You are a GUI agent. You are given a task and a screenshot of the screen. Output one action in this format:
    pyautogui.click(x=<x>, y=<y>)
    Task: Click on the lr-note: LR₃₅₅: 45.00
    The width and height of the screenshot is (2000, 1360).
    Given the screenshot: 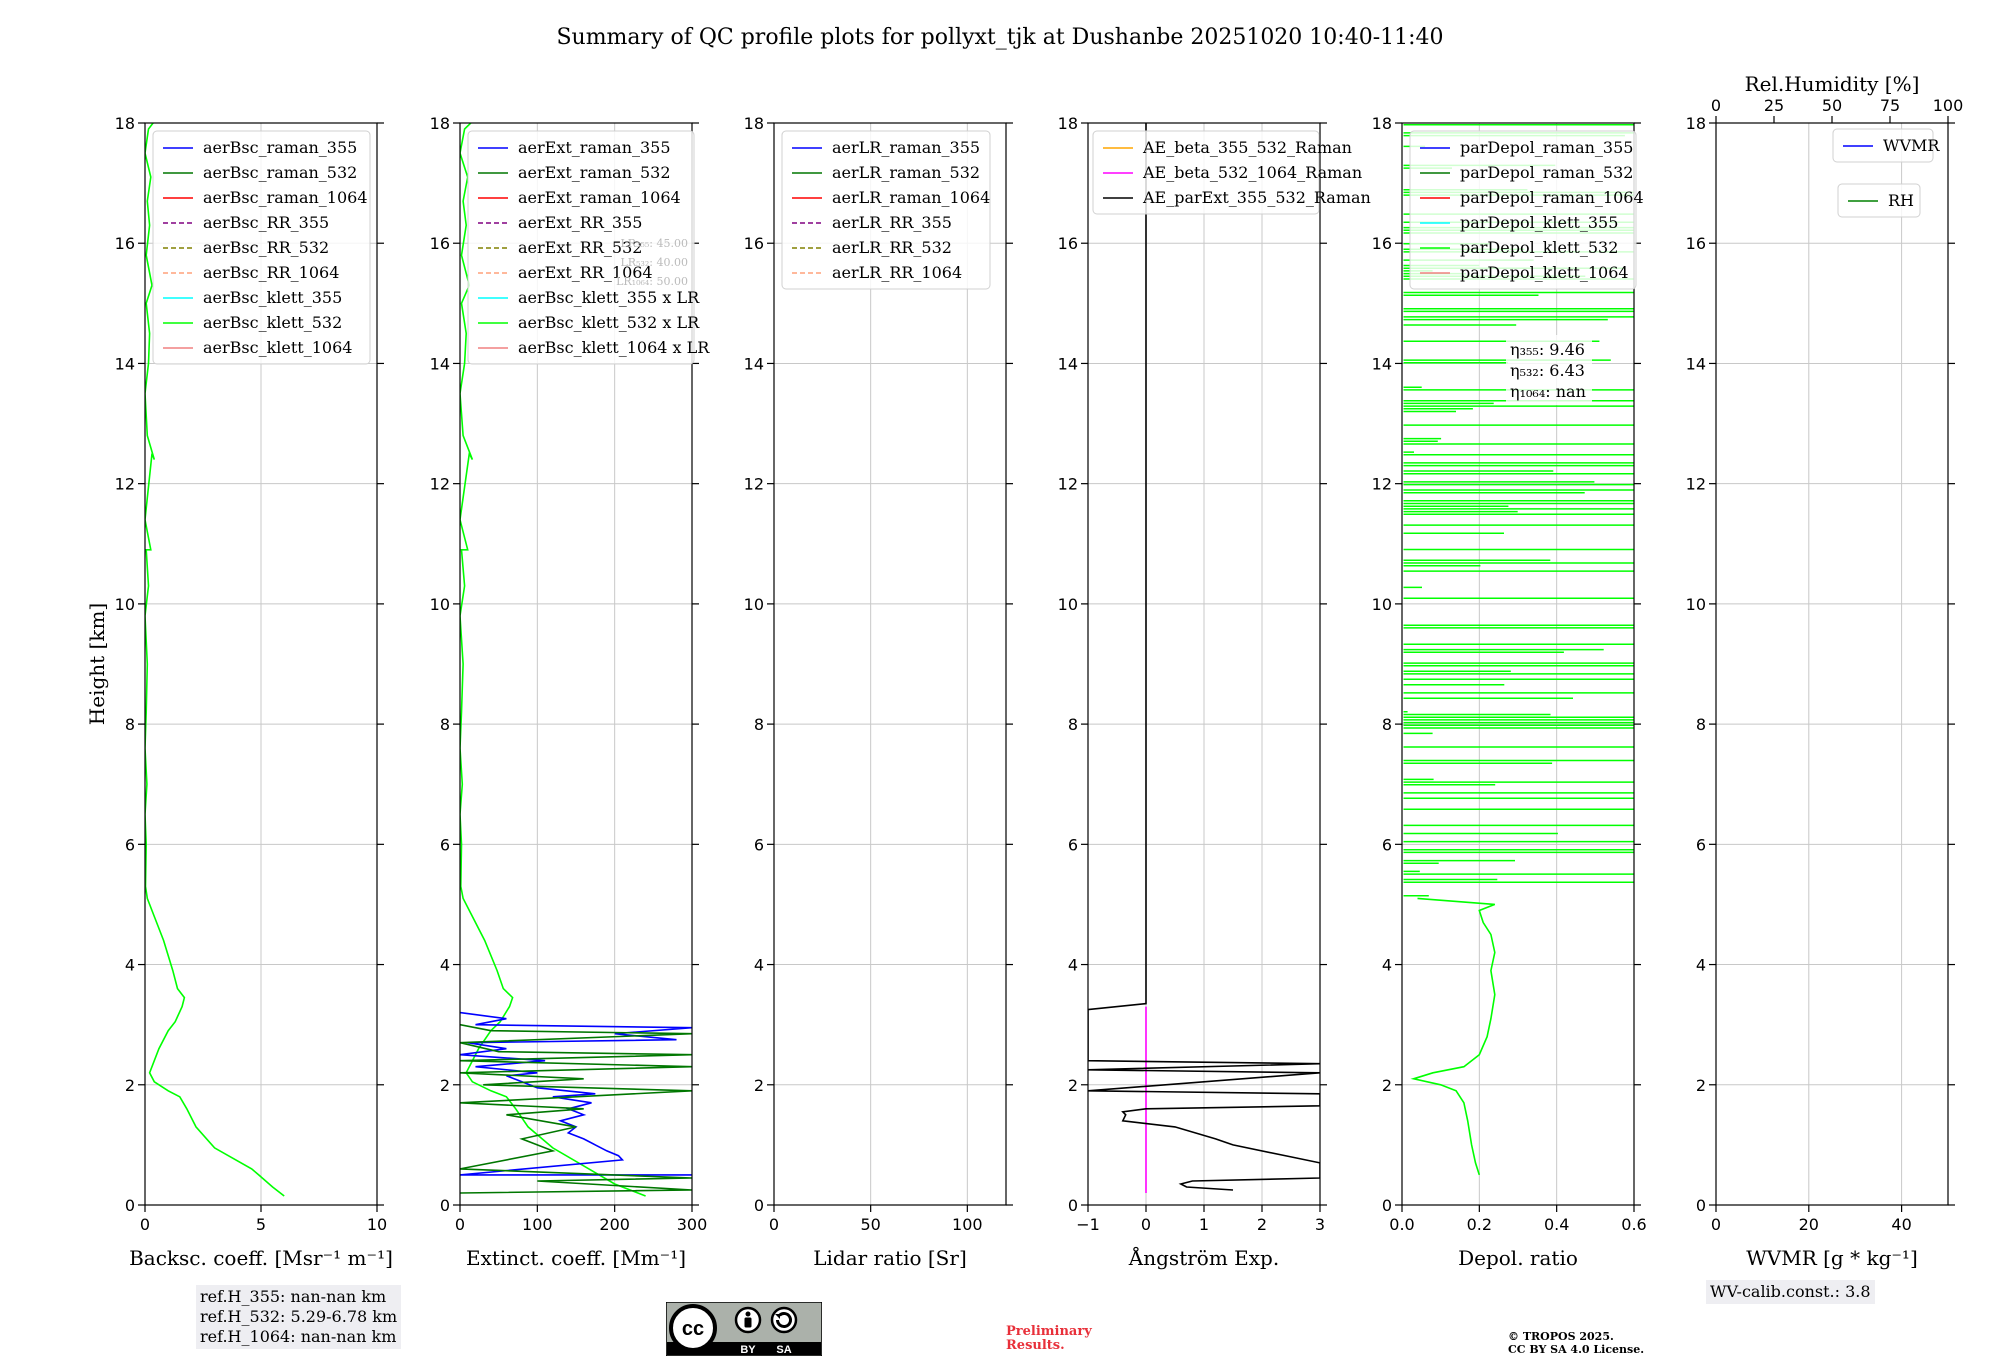 What is the action you would take?
    pyautogui.click(x=654, y=243)
    